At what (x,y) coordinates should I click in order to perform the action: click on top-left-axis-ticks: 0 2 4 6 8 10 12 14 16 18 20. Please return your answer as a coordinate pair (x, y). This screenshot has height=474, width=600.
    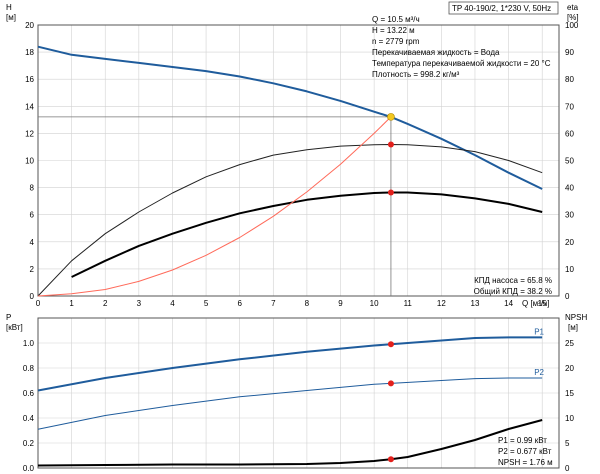
    Looking at the image, I should click on (29, 161).